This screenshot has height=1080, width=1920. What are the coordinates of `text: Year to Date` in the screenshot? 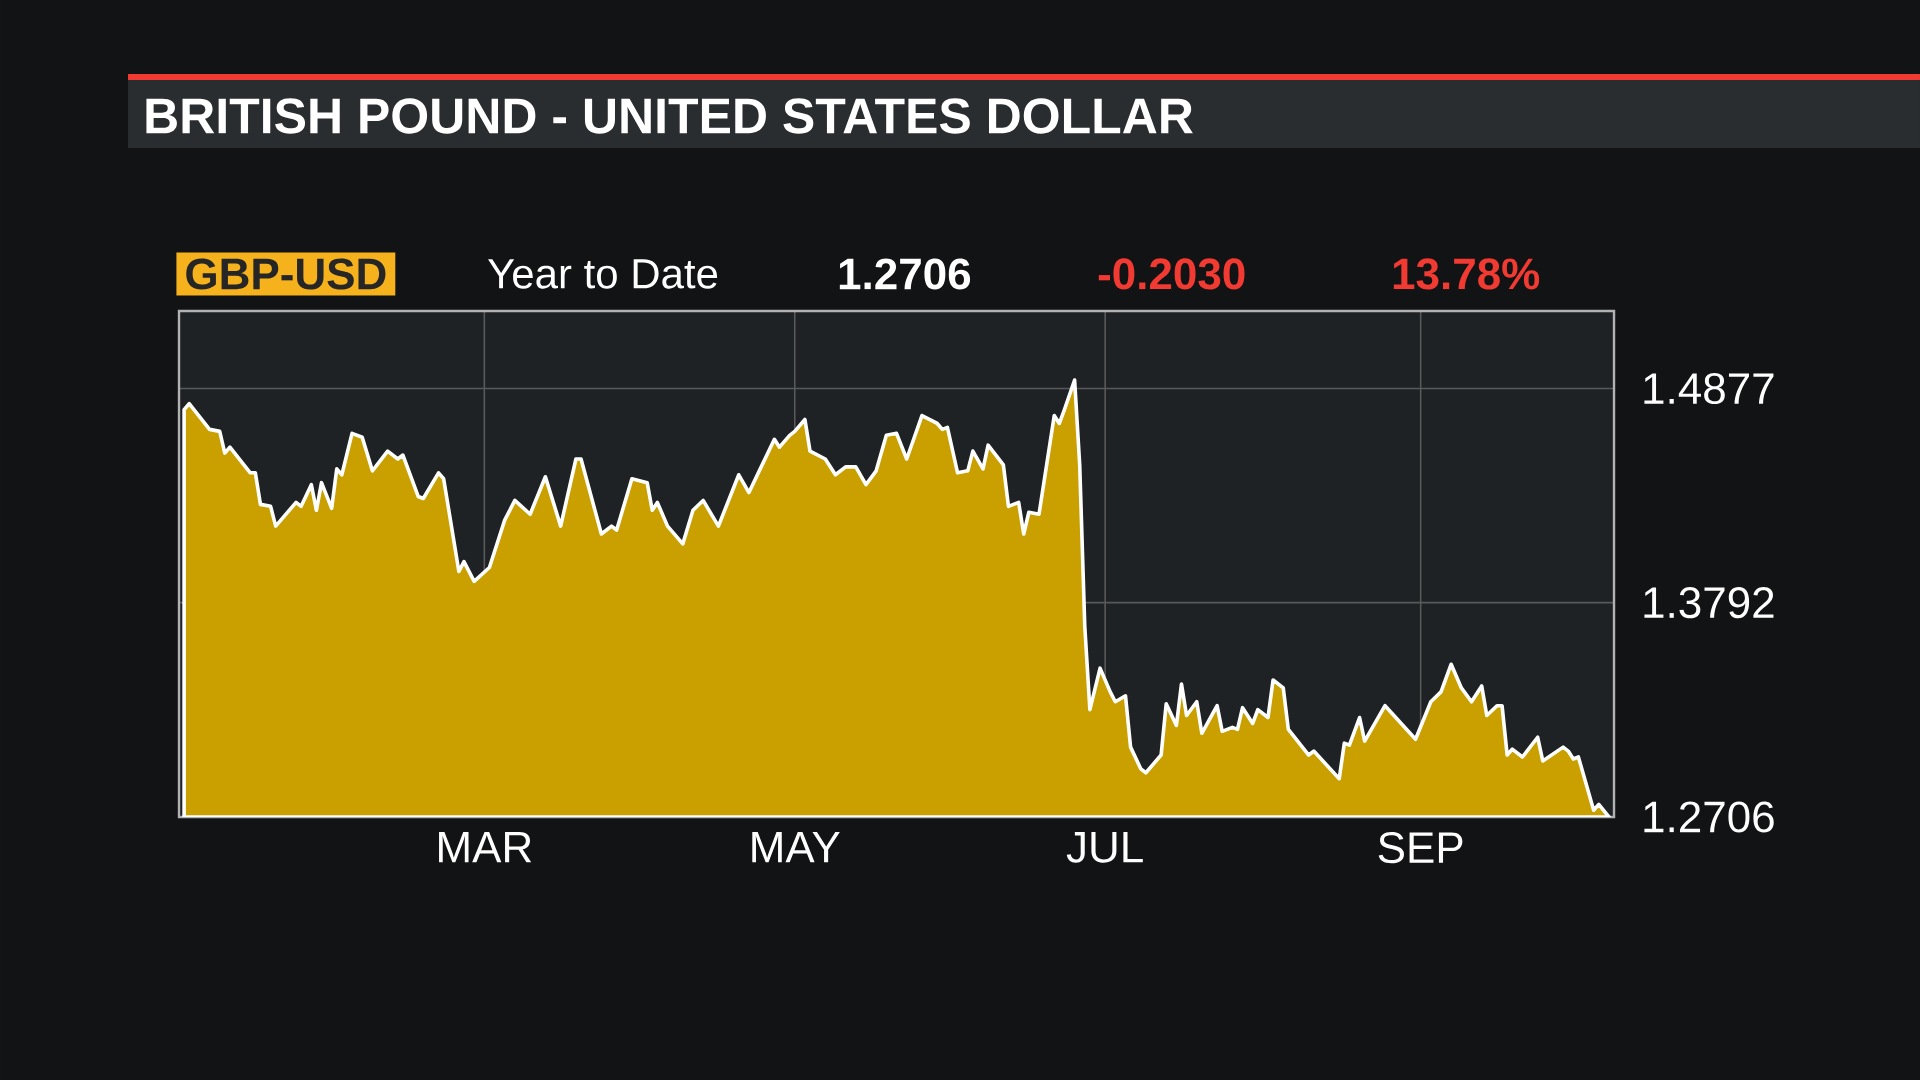 It's located at (602, 274).